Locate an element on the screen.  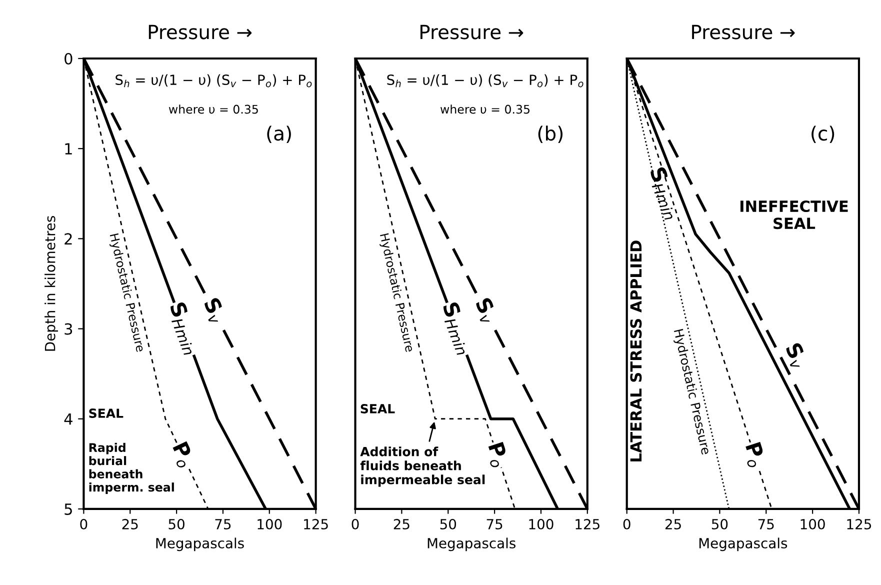
y-tick-label: 5 is located at coordinates (68, 509).